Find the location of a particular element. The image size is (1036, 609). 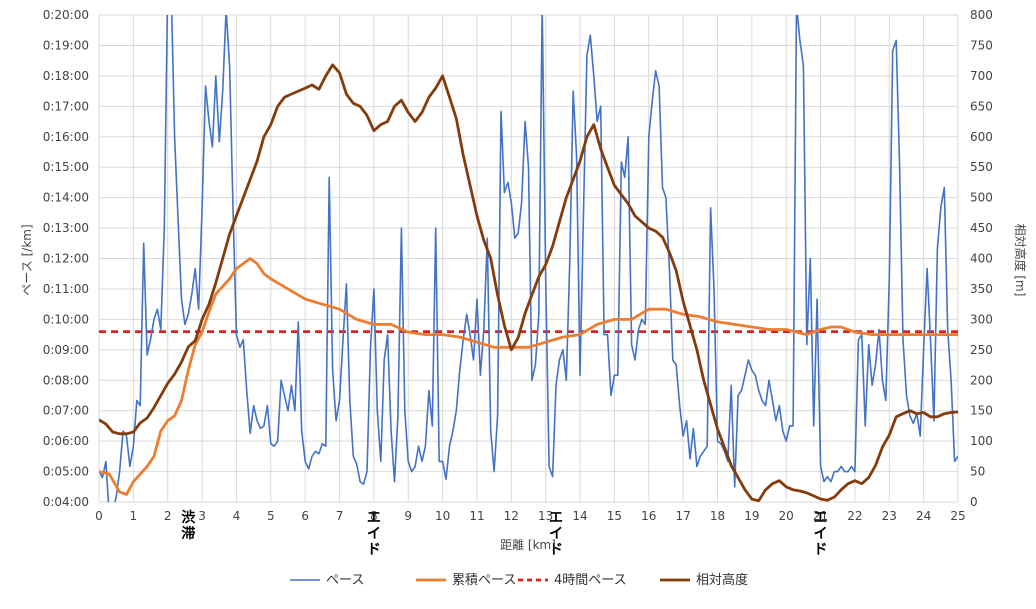

right-axis-title: 相対高度 [m] is located at coordinates (1020, 260).